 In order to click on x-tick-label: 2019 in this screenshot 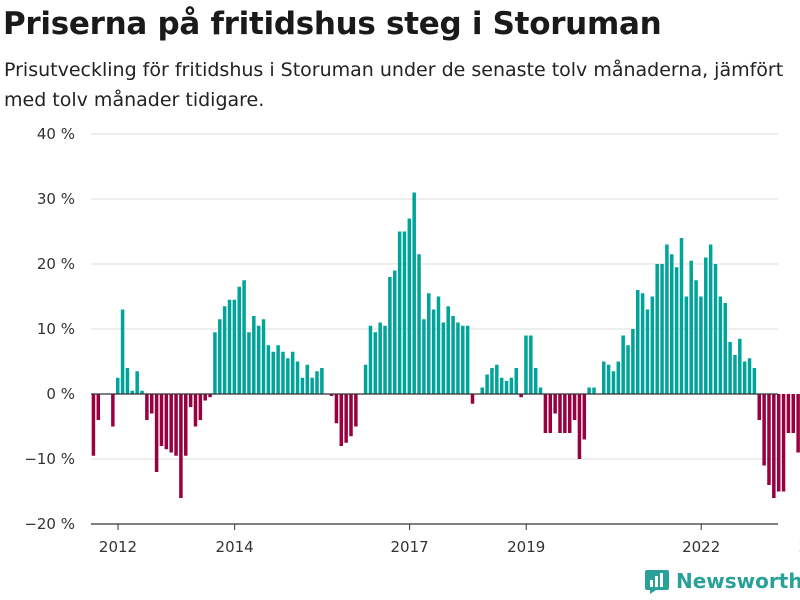, I will do `click(526, 547)`.